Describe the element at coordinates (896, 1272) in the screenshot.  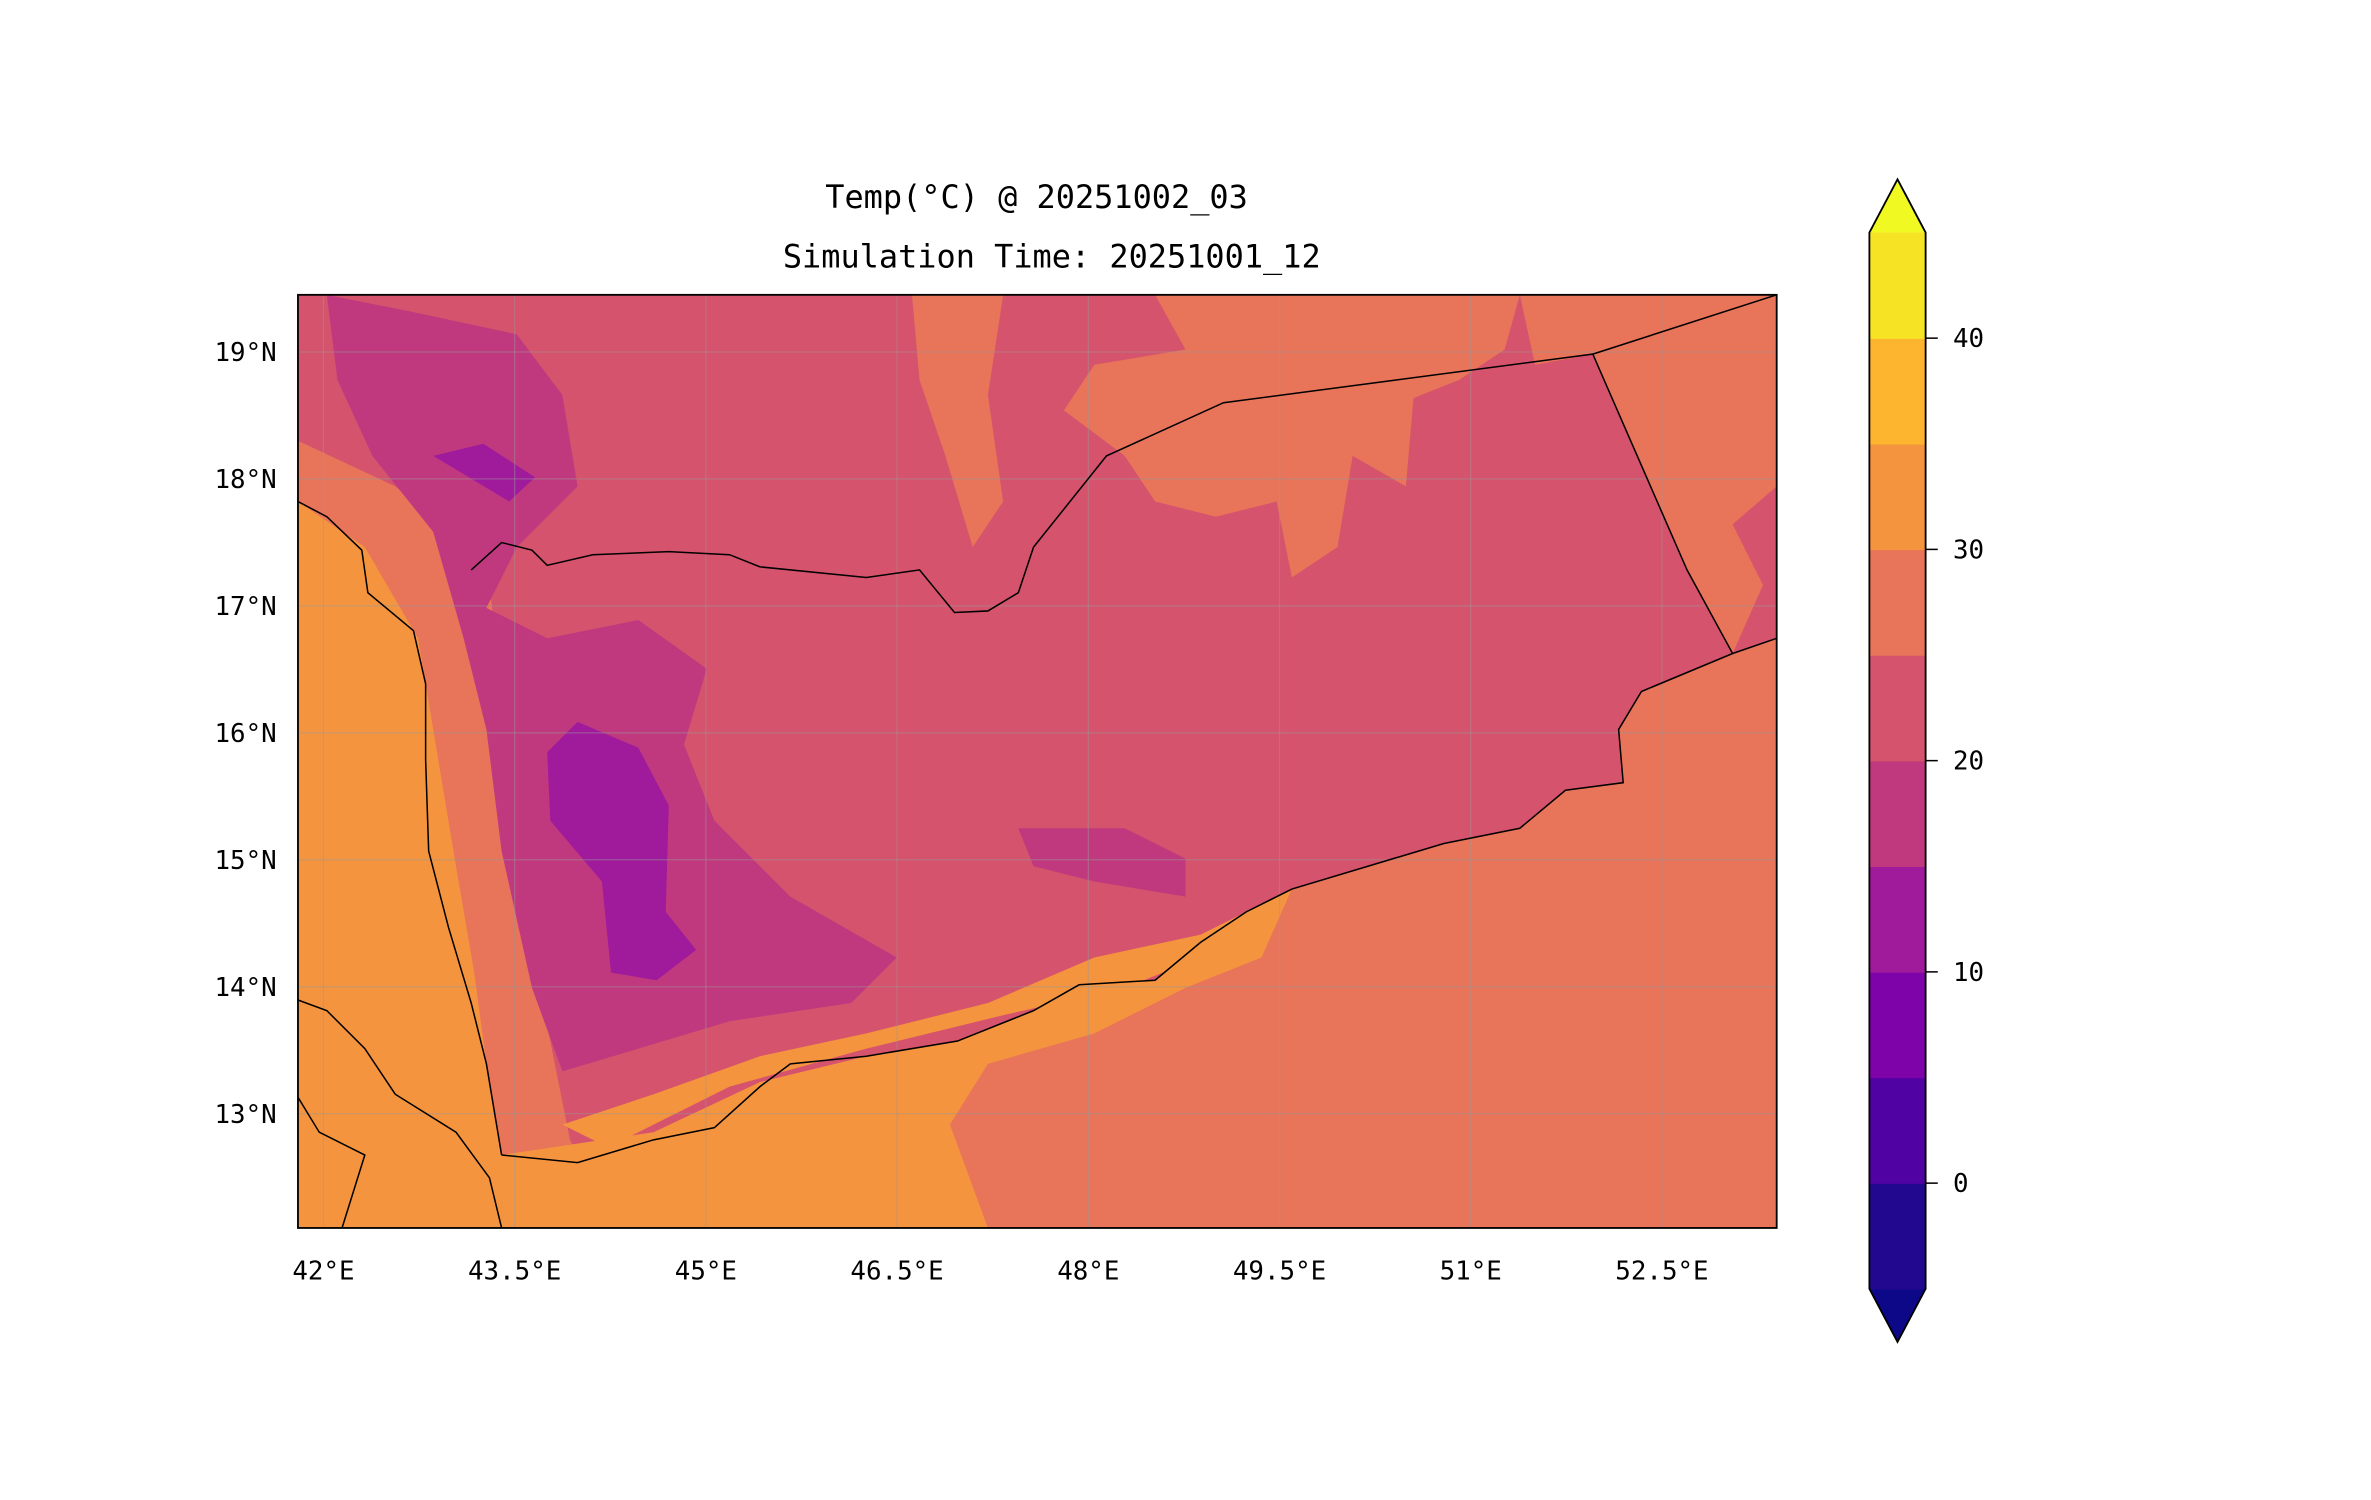
I see `x-tick-label: 46.5°E` at that location.